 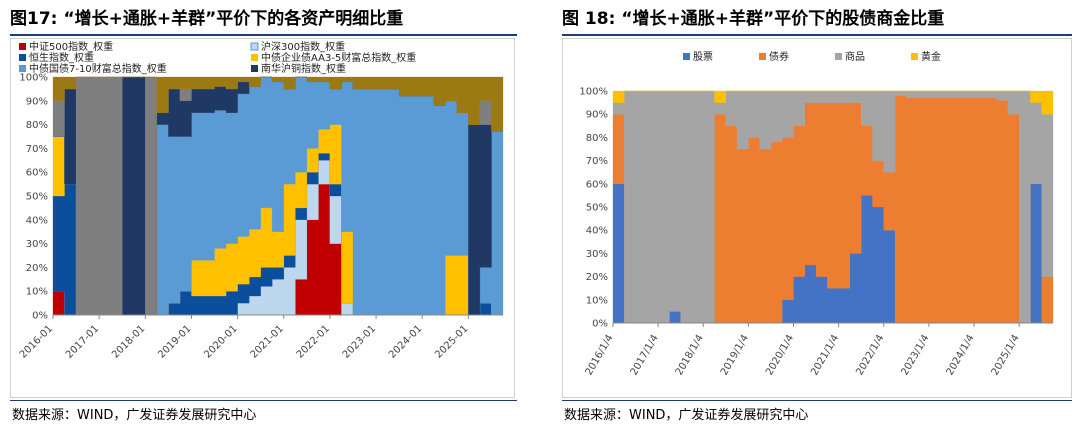 What do you see at coordinates (600, 355) in the screenshot?
I see `right-x-tick-label: 2016/1/4` at bounding box center [600, 355].